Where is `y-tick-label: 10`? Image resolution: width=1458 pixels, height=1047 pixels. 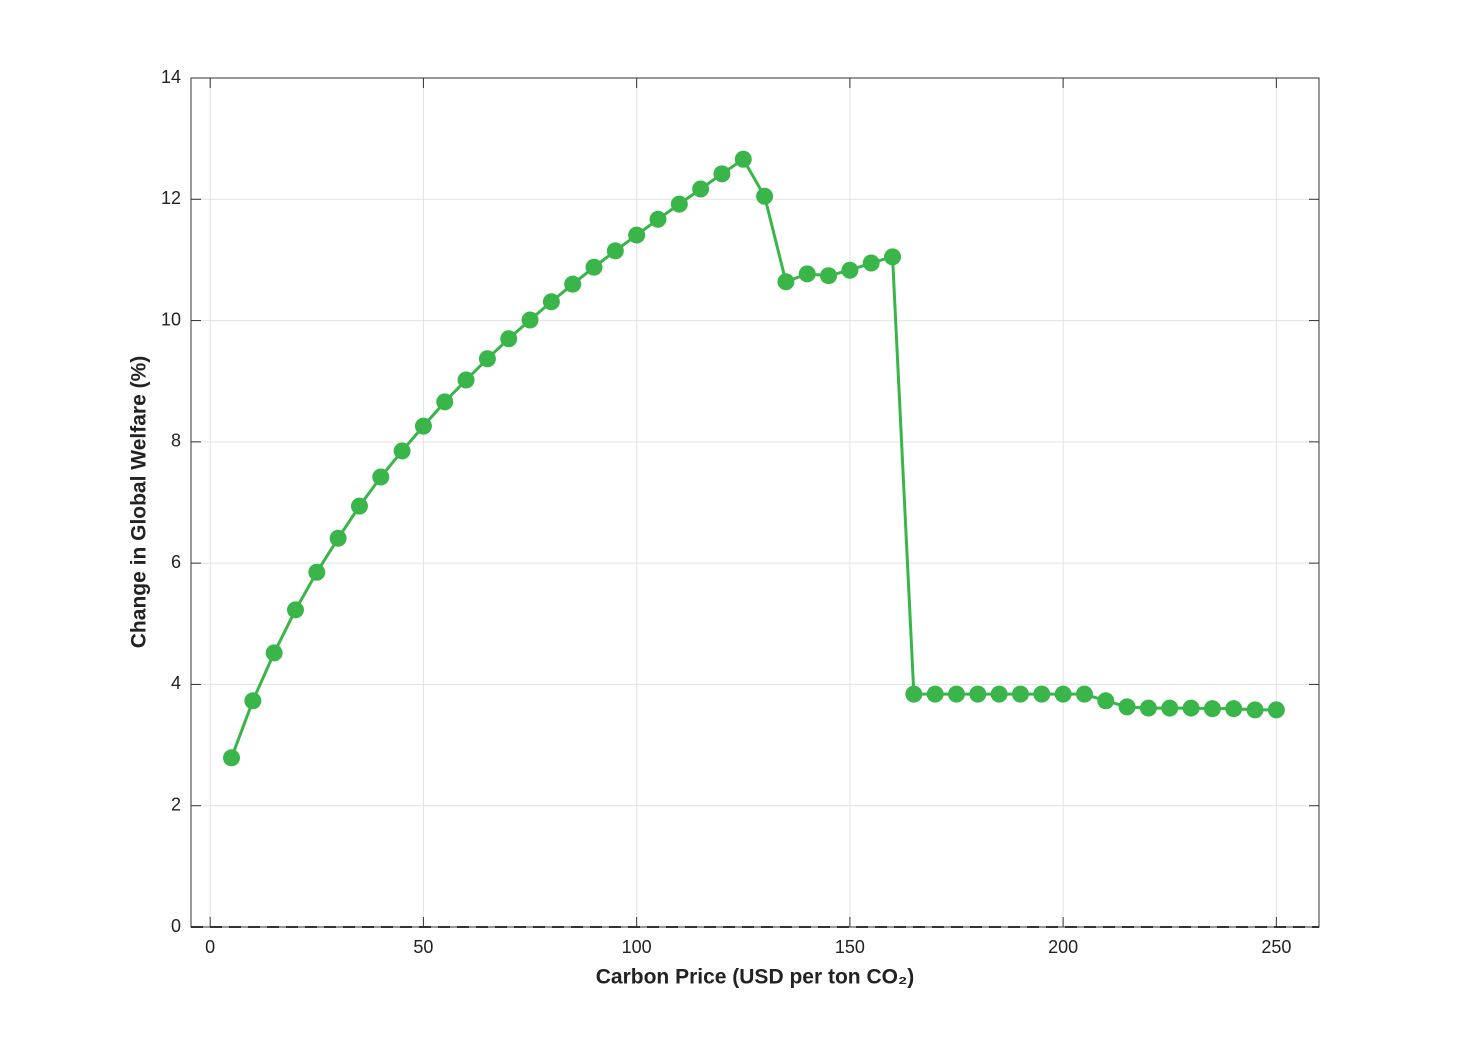
y-tick-label: 10 is located at coordinates (171, 319).